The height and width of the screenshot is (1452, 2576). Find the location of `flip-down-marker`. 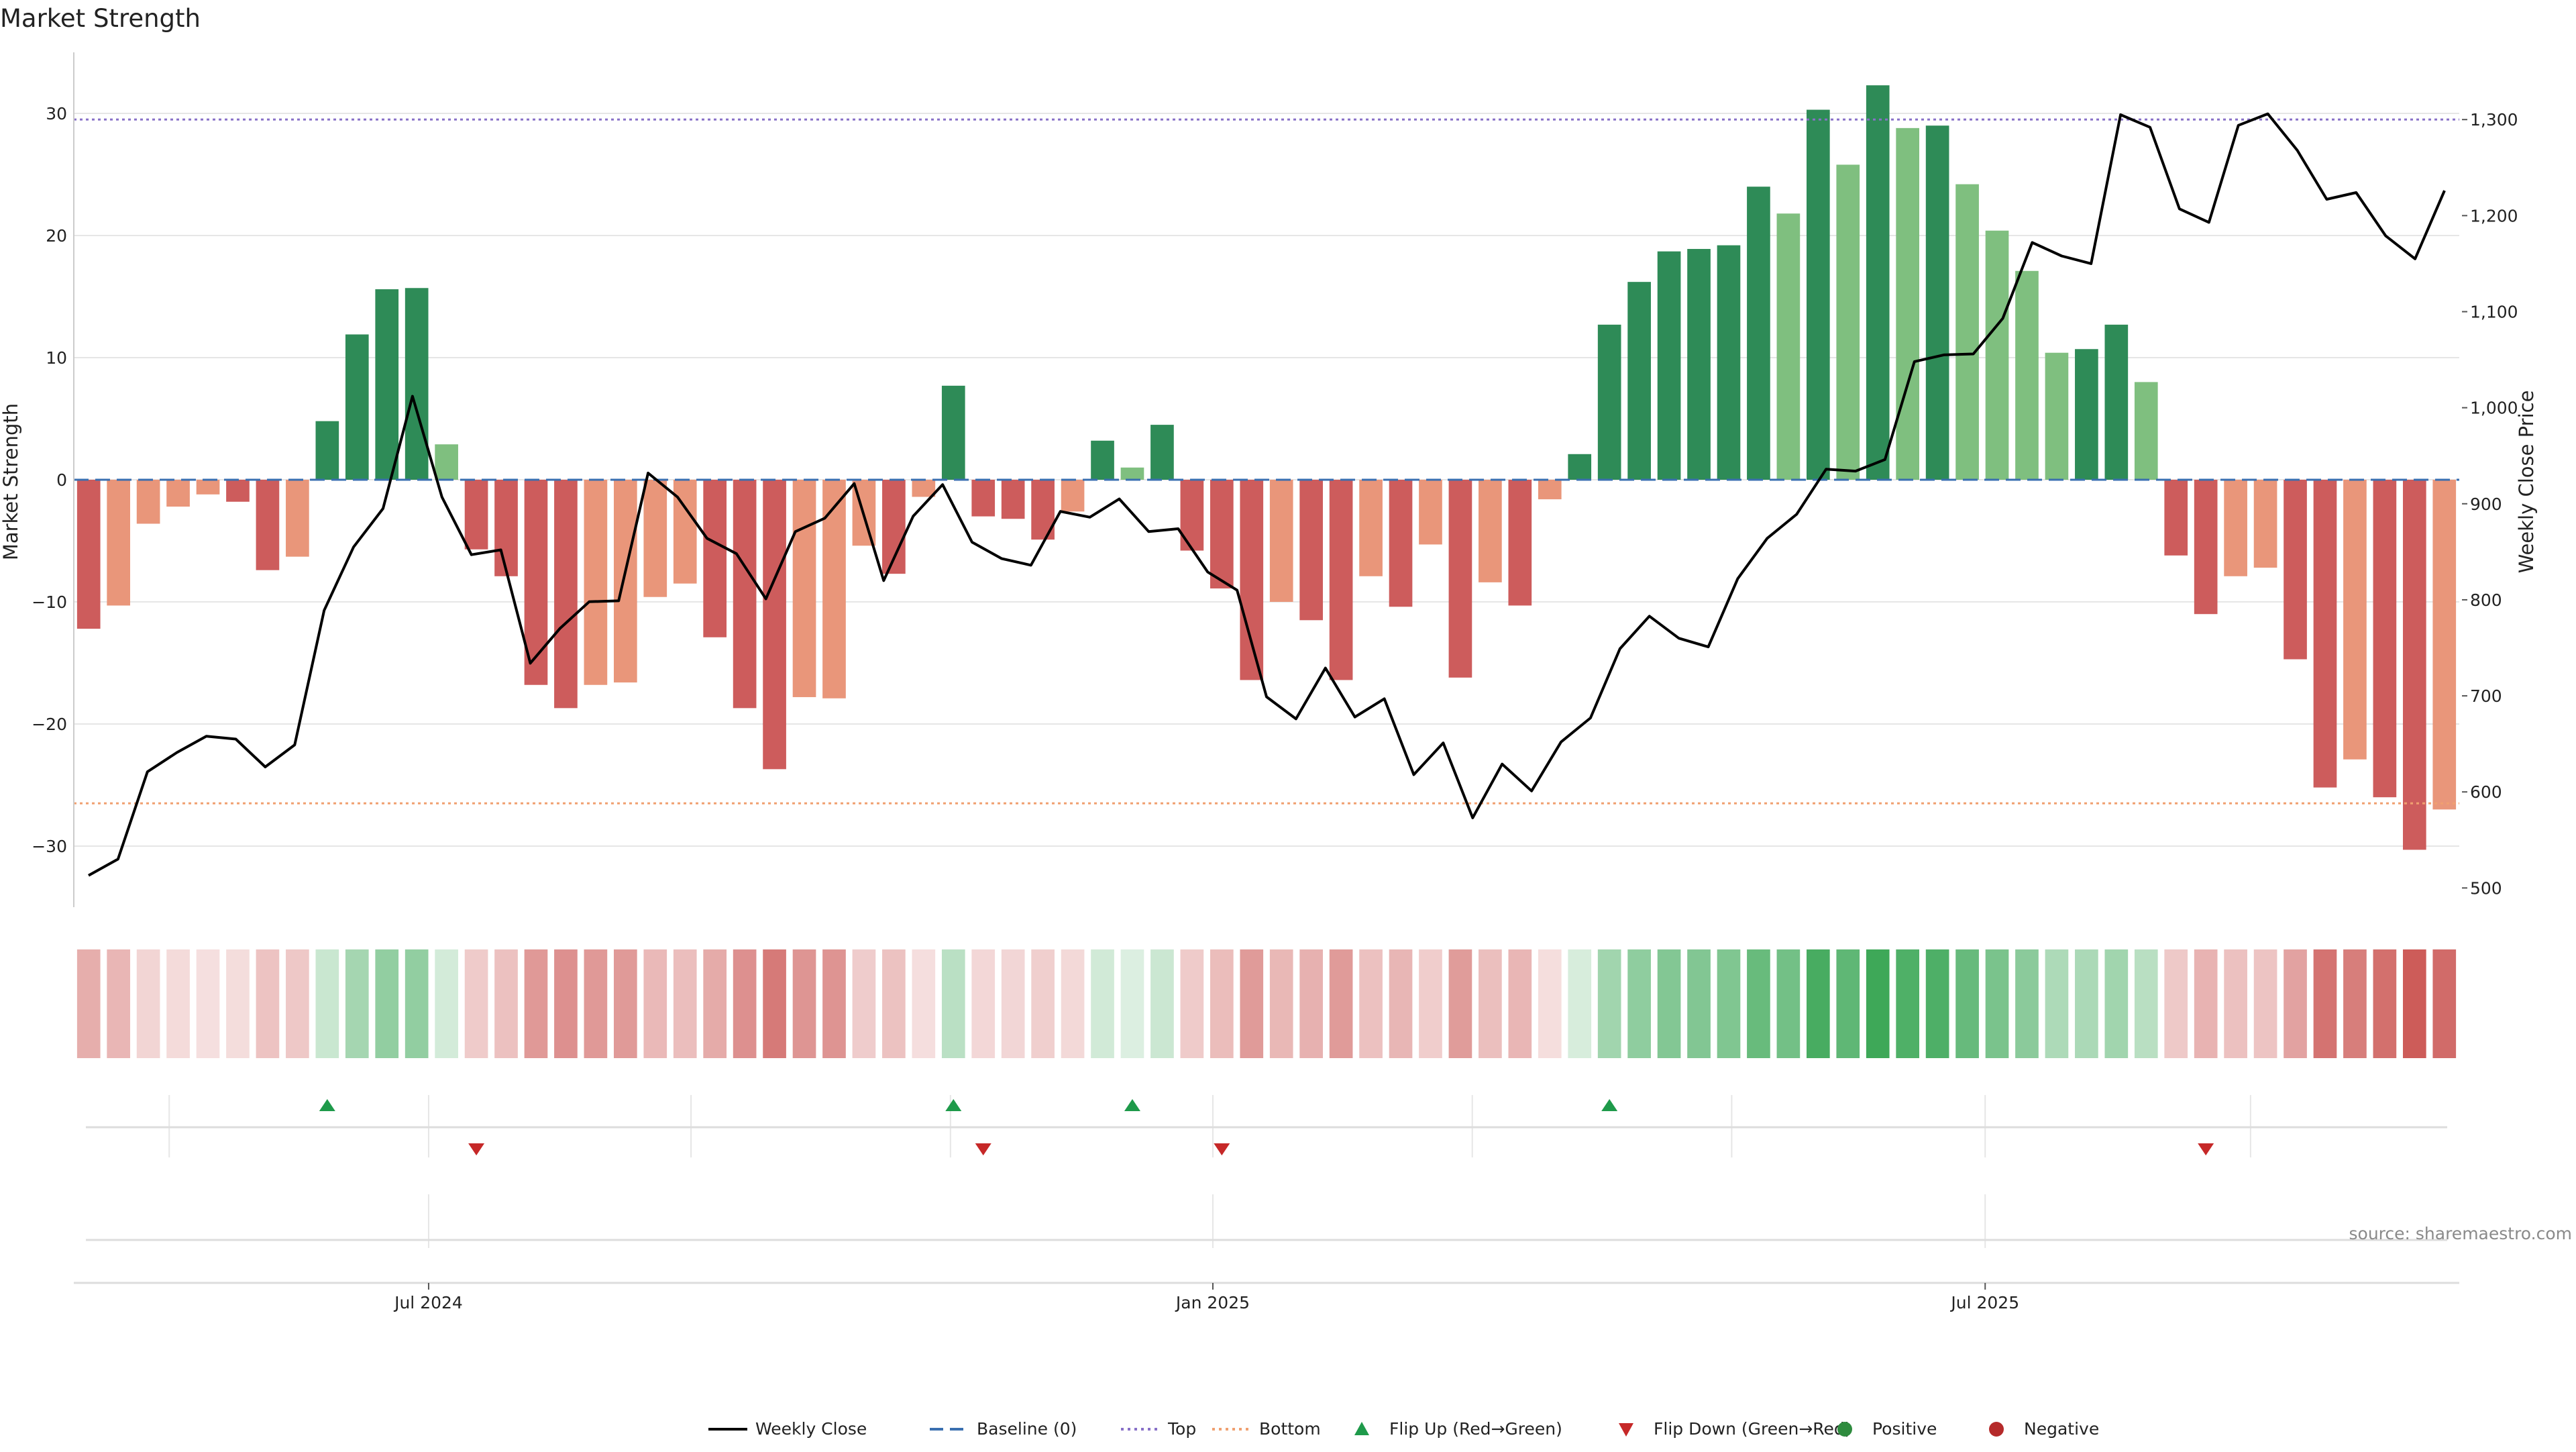

flip-down-marker is located at coordinates (983, 1149).